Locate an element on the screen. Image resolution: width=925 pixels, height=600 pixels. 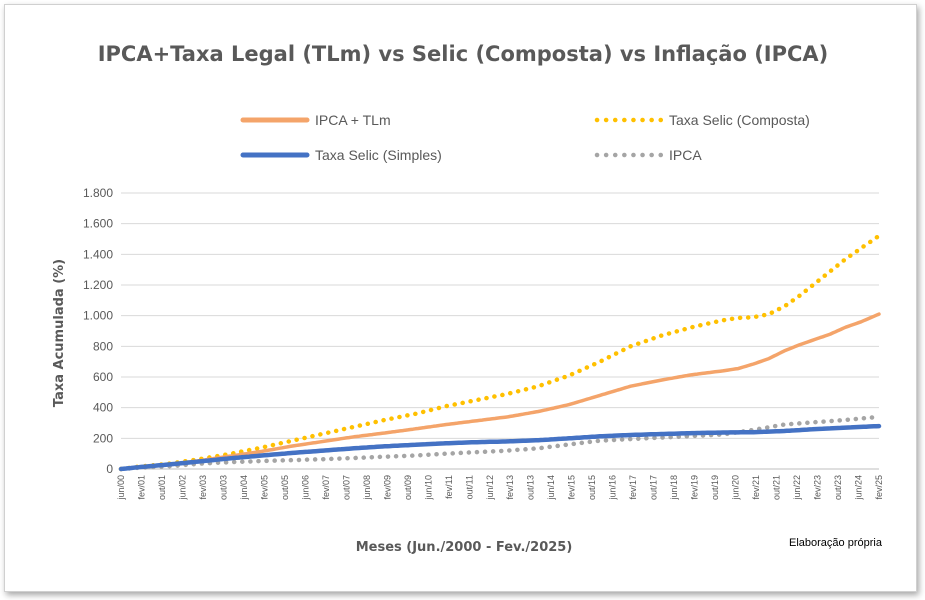
y-tick-label: 400 is located at coordinates (103, 408).